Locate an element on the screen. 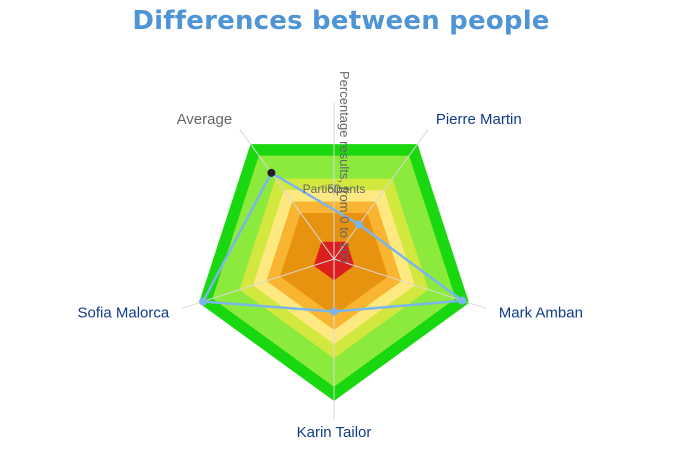  band-label: Participants is located at coordinates (334, 189).